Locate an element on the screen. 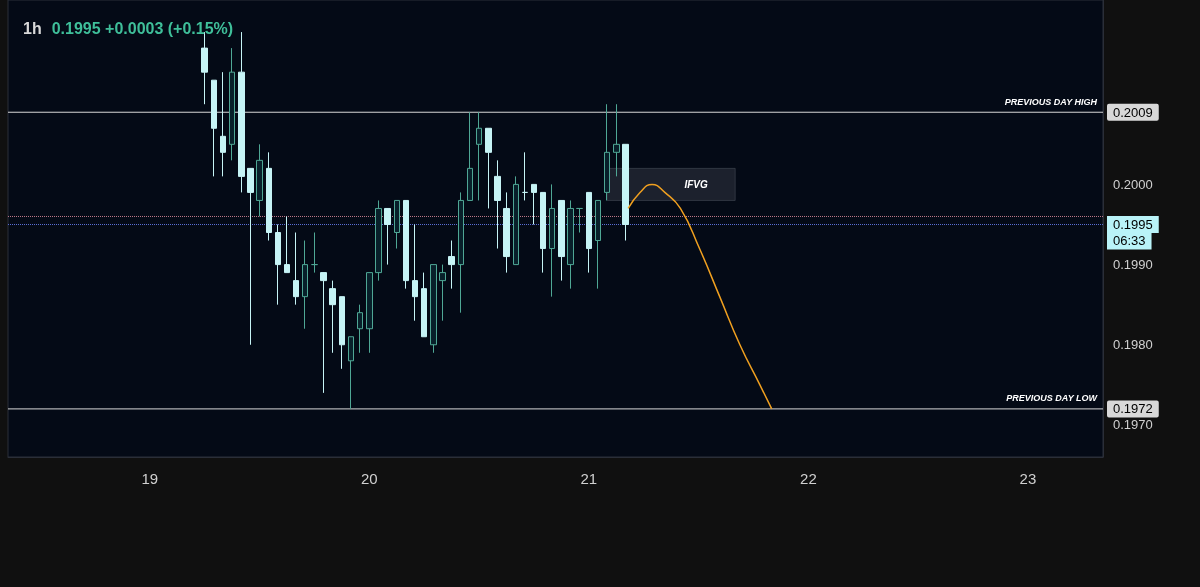  y-tick-label: 0.2000 is located at coordinates (1133, 184).